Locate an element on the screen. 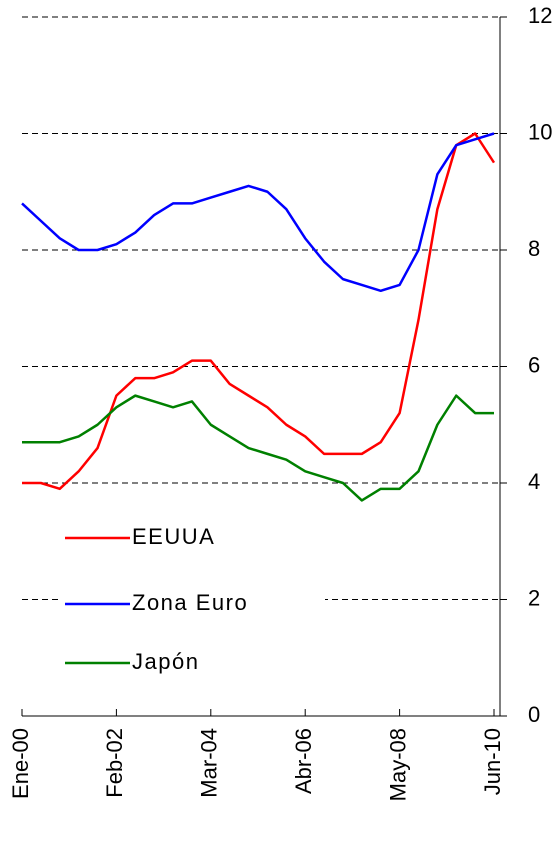  x-tick-label: Abr-06 is located at coordinates (303, 761).